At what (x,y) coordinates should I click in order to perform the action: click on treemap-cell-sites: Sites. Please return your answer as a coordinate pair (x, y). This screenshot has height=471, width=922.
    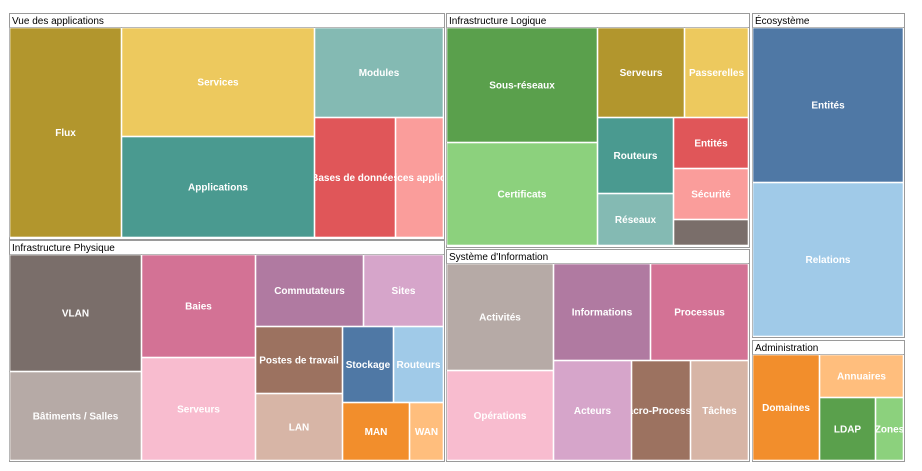
    Looking at the image, I should click on (403, 290).